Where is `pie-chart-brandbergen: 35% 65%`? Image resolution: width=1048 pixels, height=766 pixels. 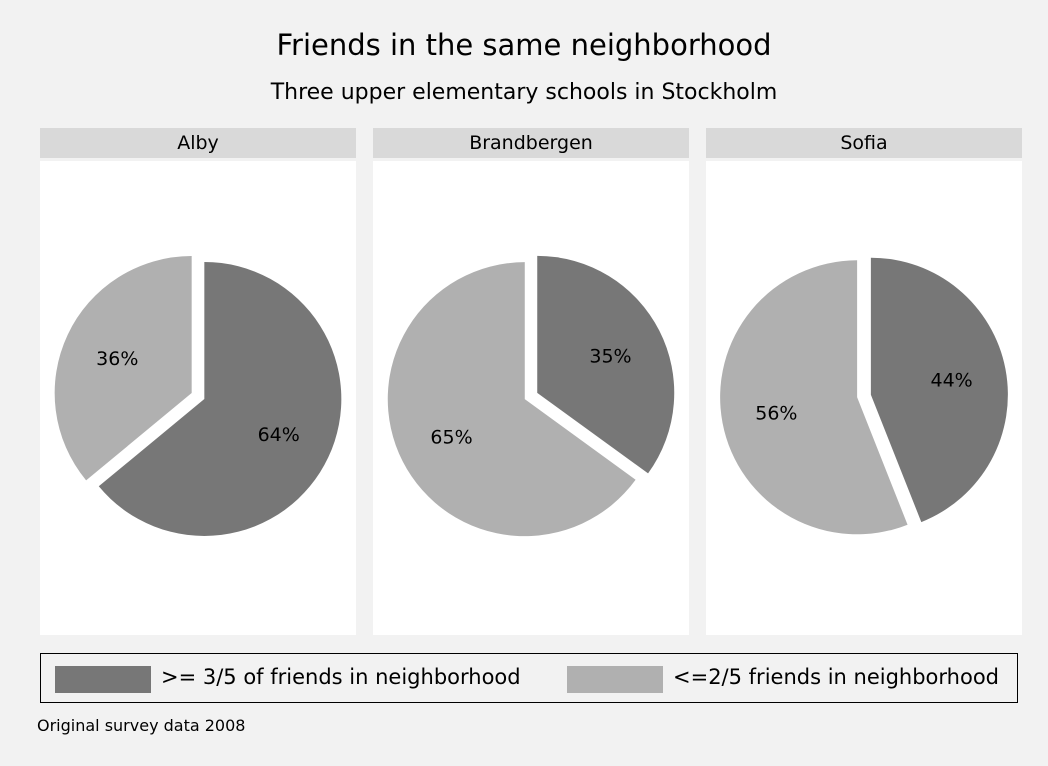
pie-chart-brandbergen: 35% 65% is located at coordinates (531, 396).